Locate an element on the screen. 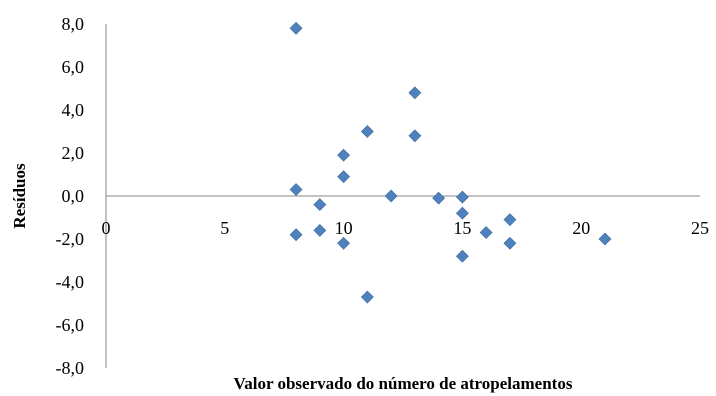 The image size is (716, 396). y-tick-label: -2,0 is located at coordinates (70, 239).